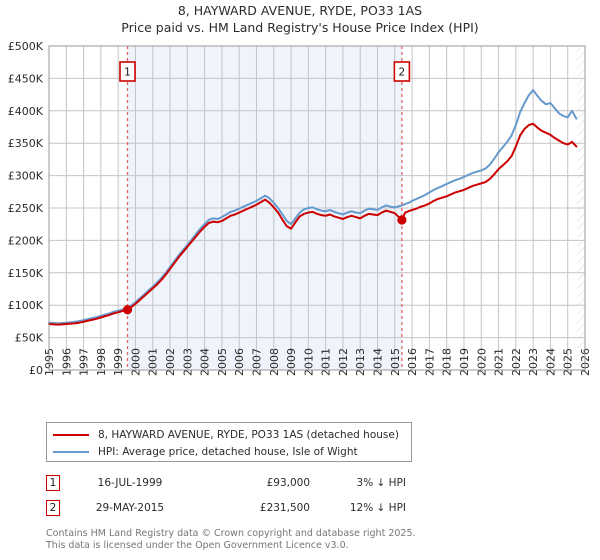 This screenshot has height=560, width=600. Describe the element at coordinates (550, 362) in the screenshot. I see `svg-text: 2024` at that location.